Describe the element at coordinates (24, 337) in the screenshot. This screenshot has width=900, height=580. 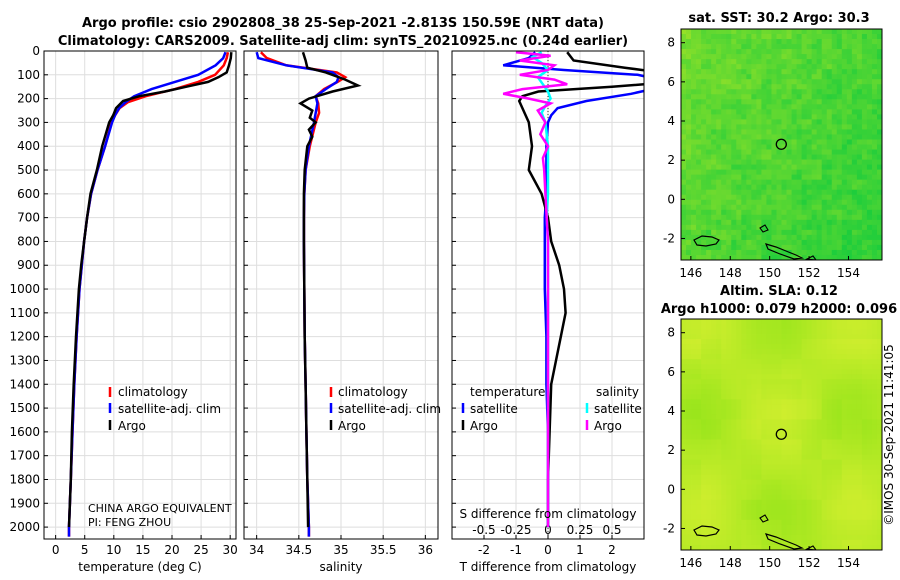
I see `y-tick-label: 1200` at that location.